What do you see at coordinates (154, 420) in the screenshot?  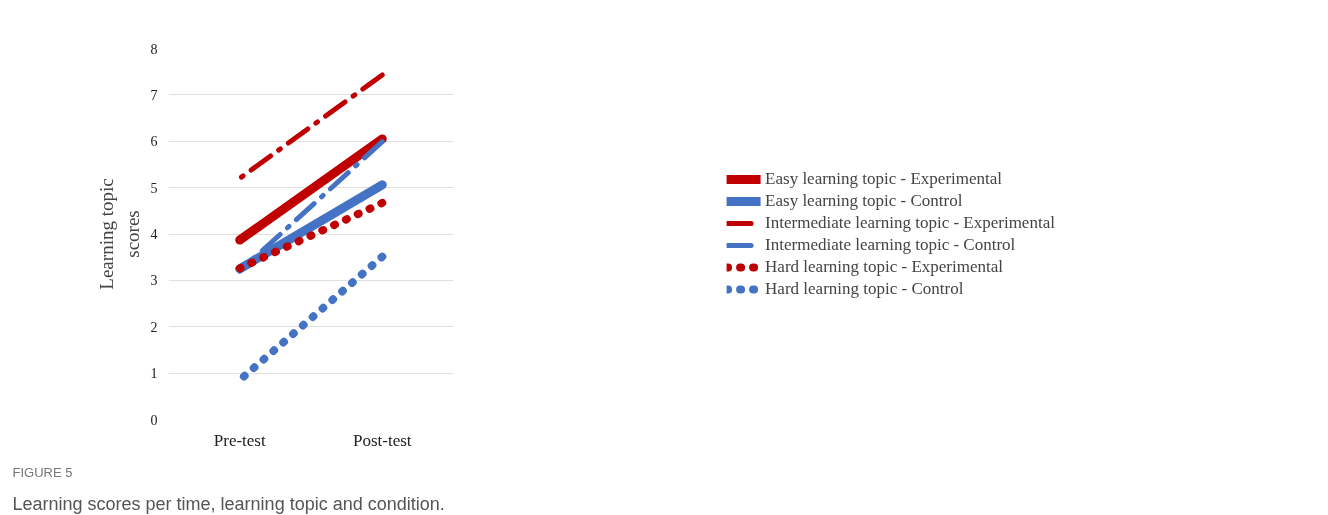 I see `y-tick-label: 0` at bounding box center [154, 420].